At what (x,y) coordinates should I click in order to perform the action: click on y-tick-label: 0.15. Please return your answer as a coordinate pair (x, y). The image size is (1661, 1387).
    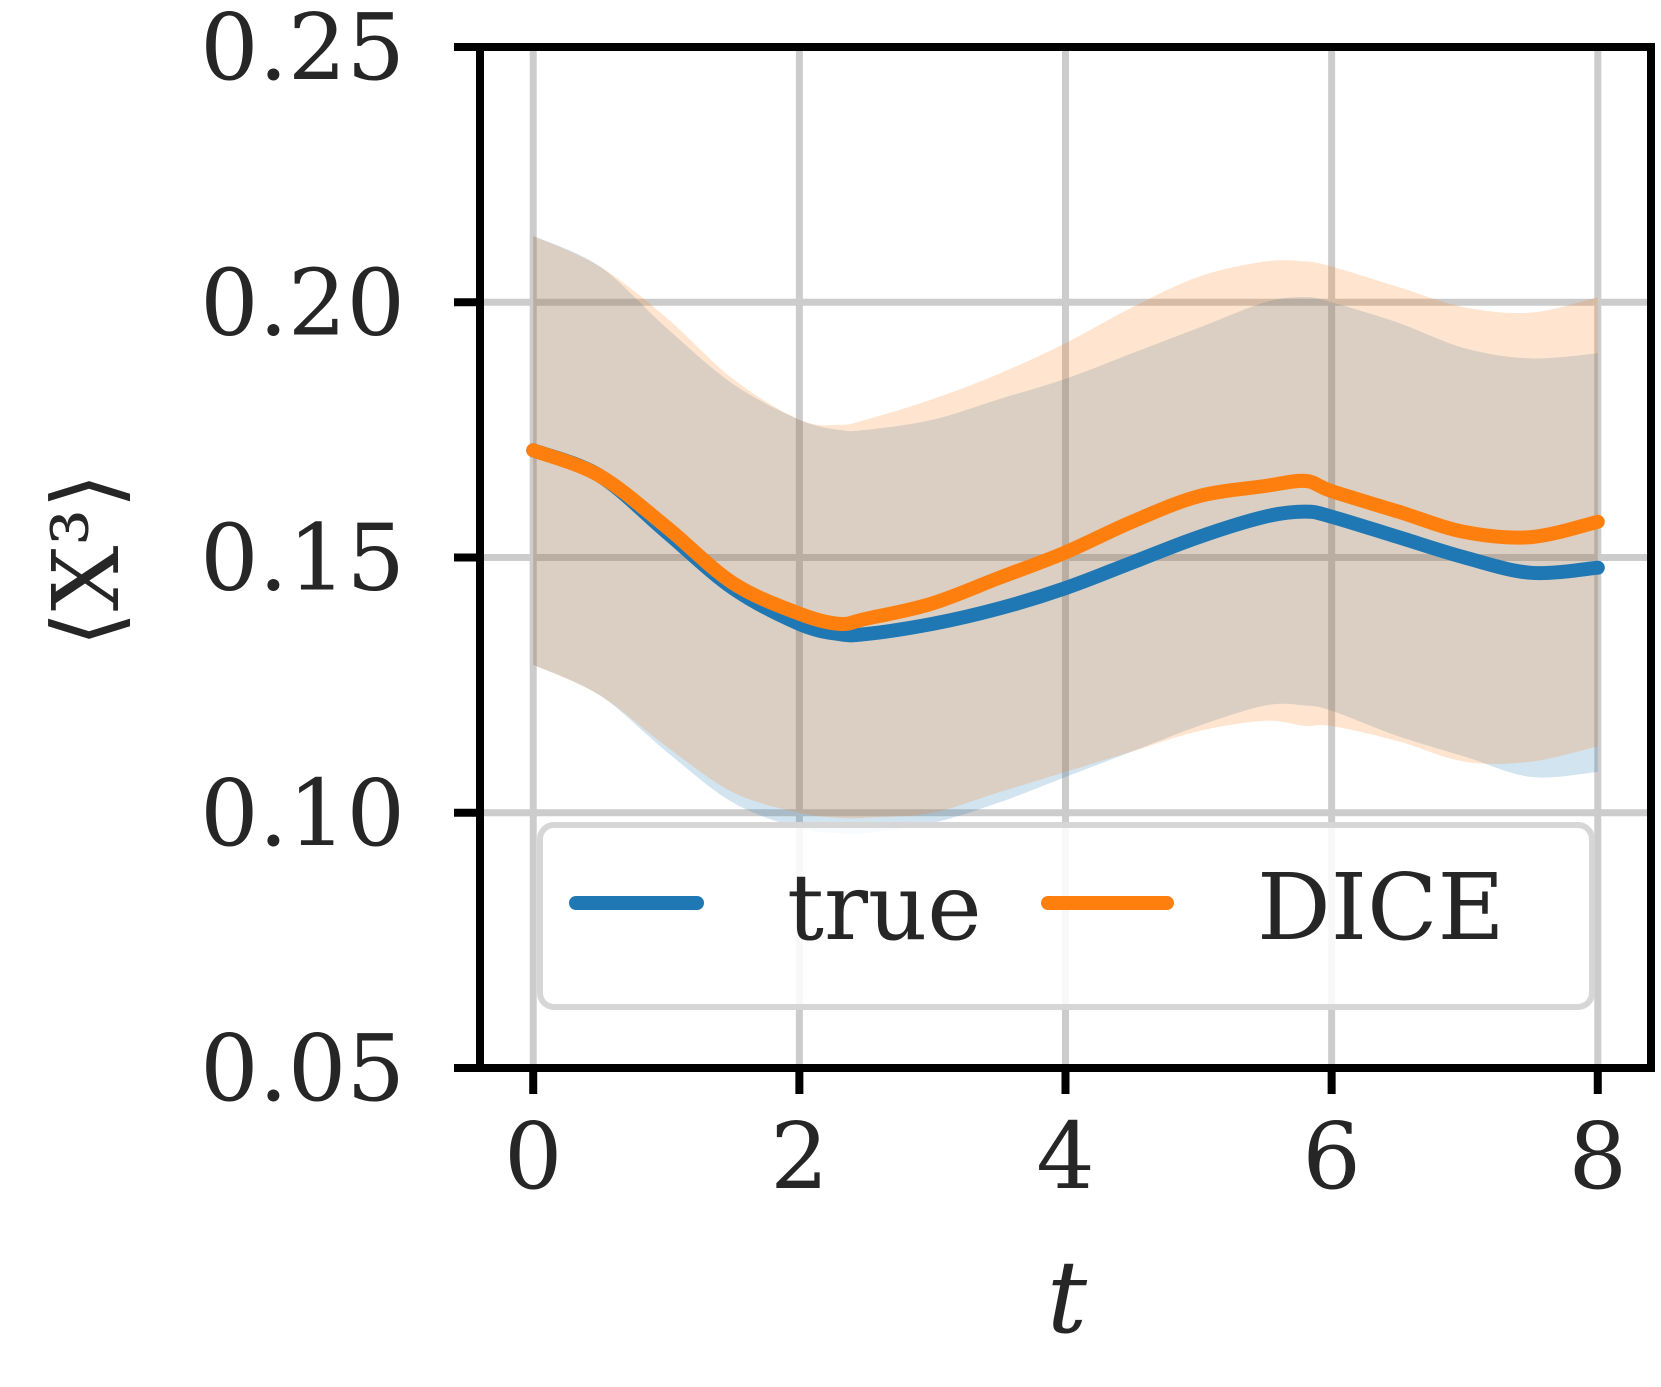
    Looking at the image, I should click on (302, 558).